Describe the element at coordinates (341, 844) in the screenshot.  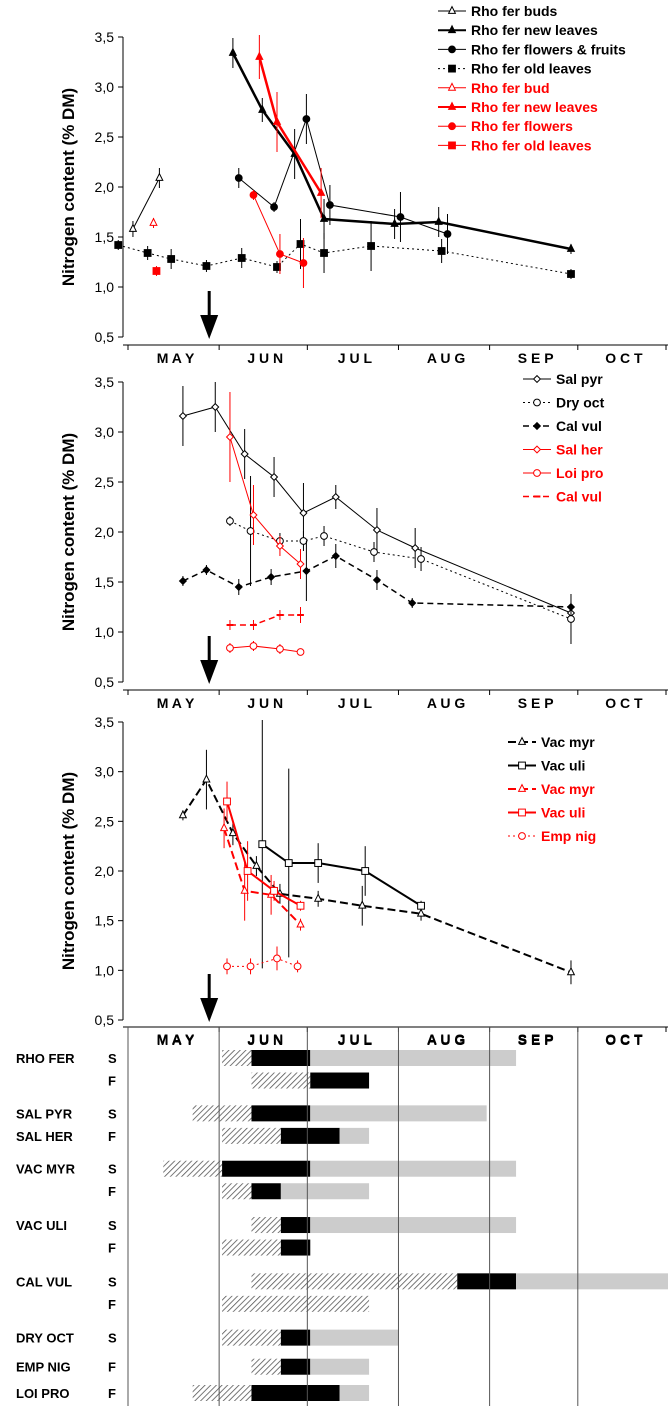
I see `series-vac-uli-black` at that location.